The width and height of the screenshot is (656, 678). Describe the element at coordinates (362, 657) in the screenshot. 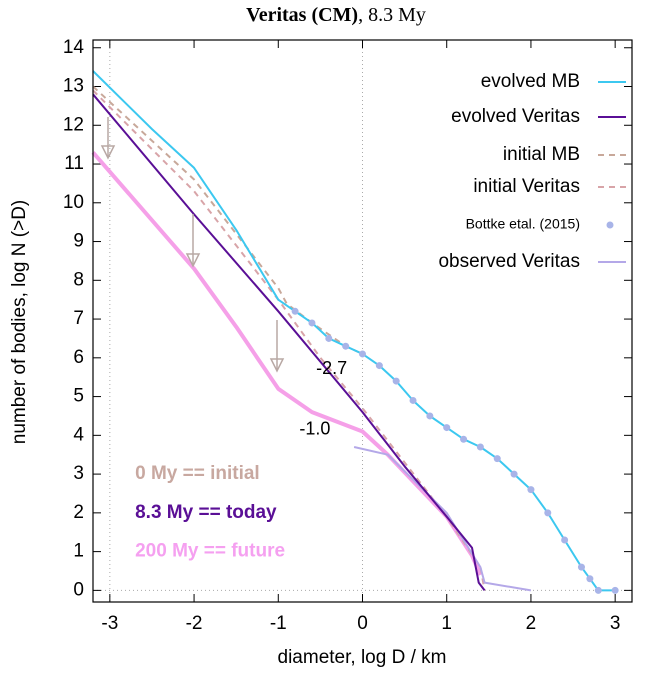

I see `x-axis-label: diameter, log D / km` at that location.